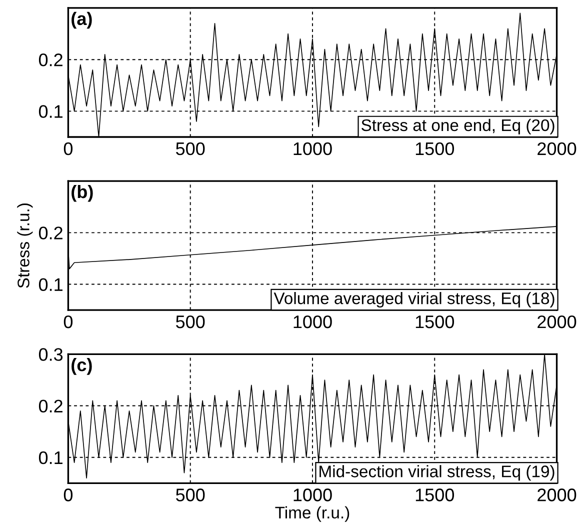 The image size is (583, 531). Describe the element at coordinates (414, 300) in the screenshot. I see `annotation: Volume averaged virial stress, Eq (18)` at that location.